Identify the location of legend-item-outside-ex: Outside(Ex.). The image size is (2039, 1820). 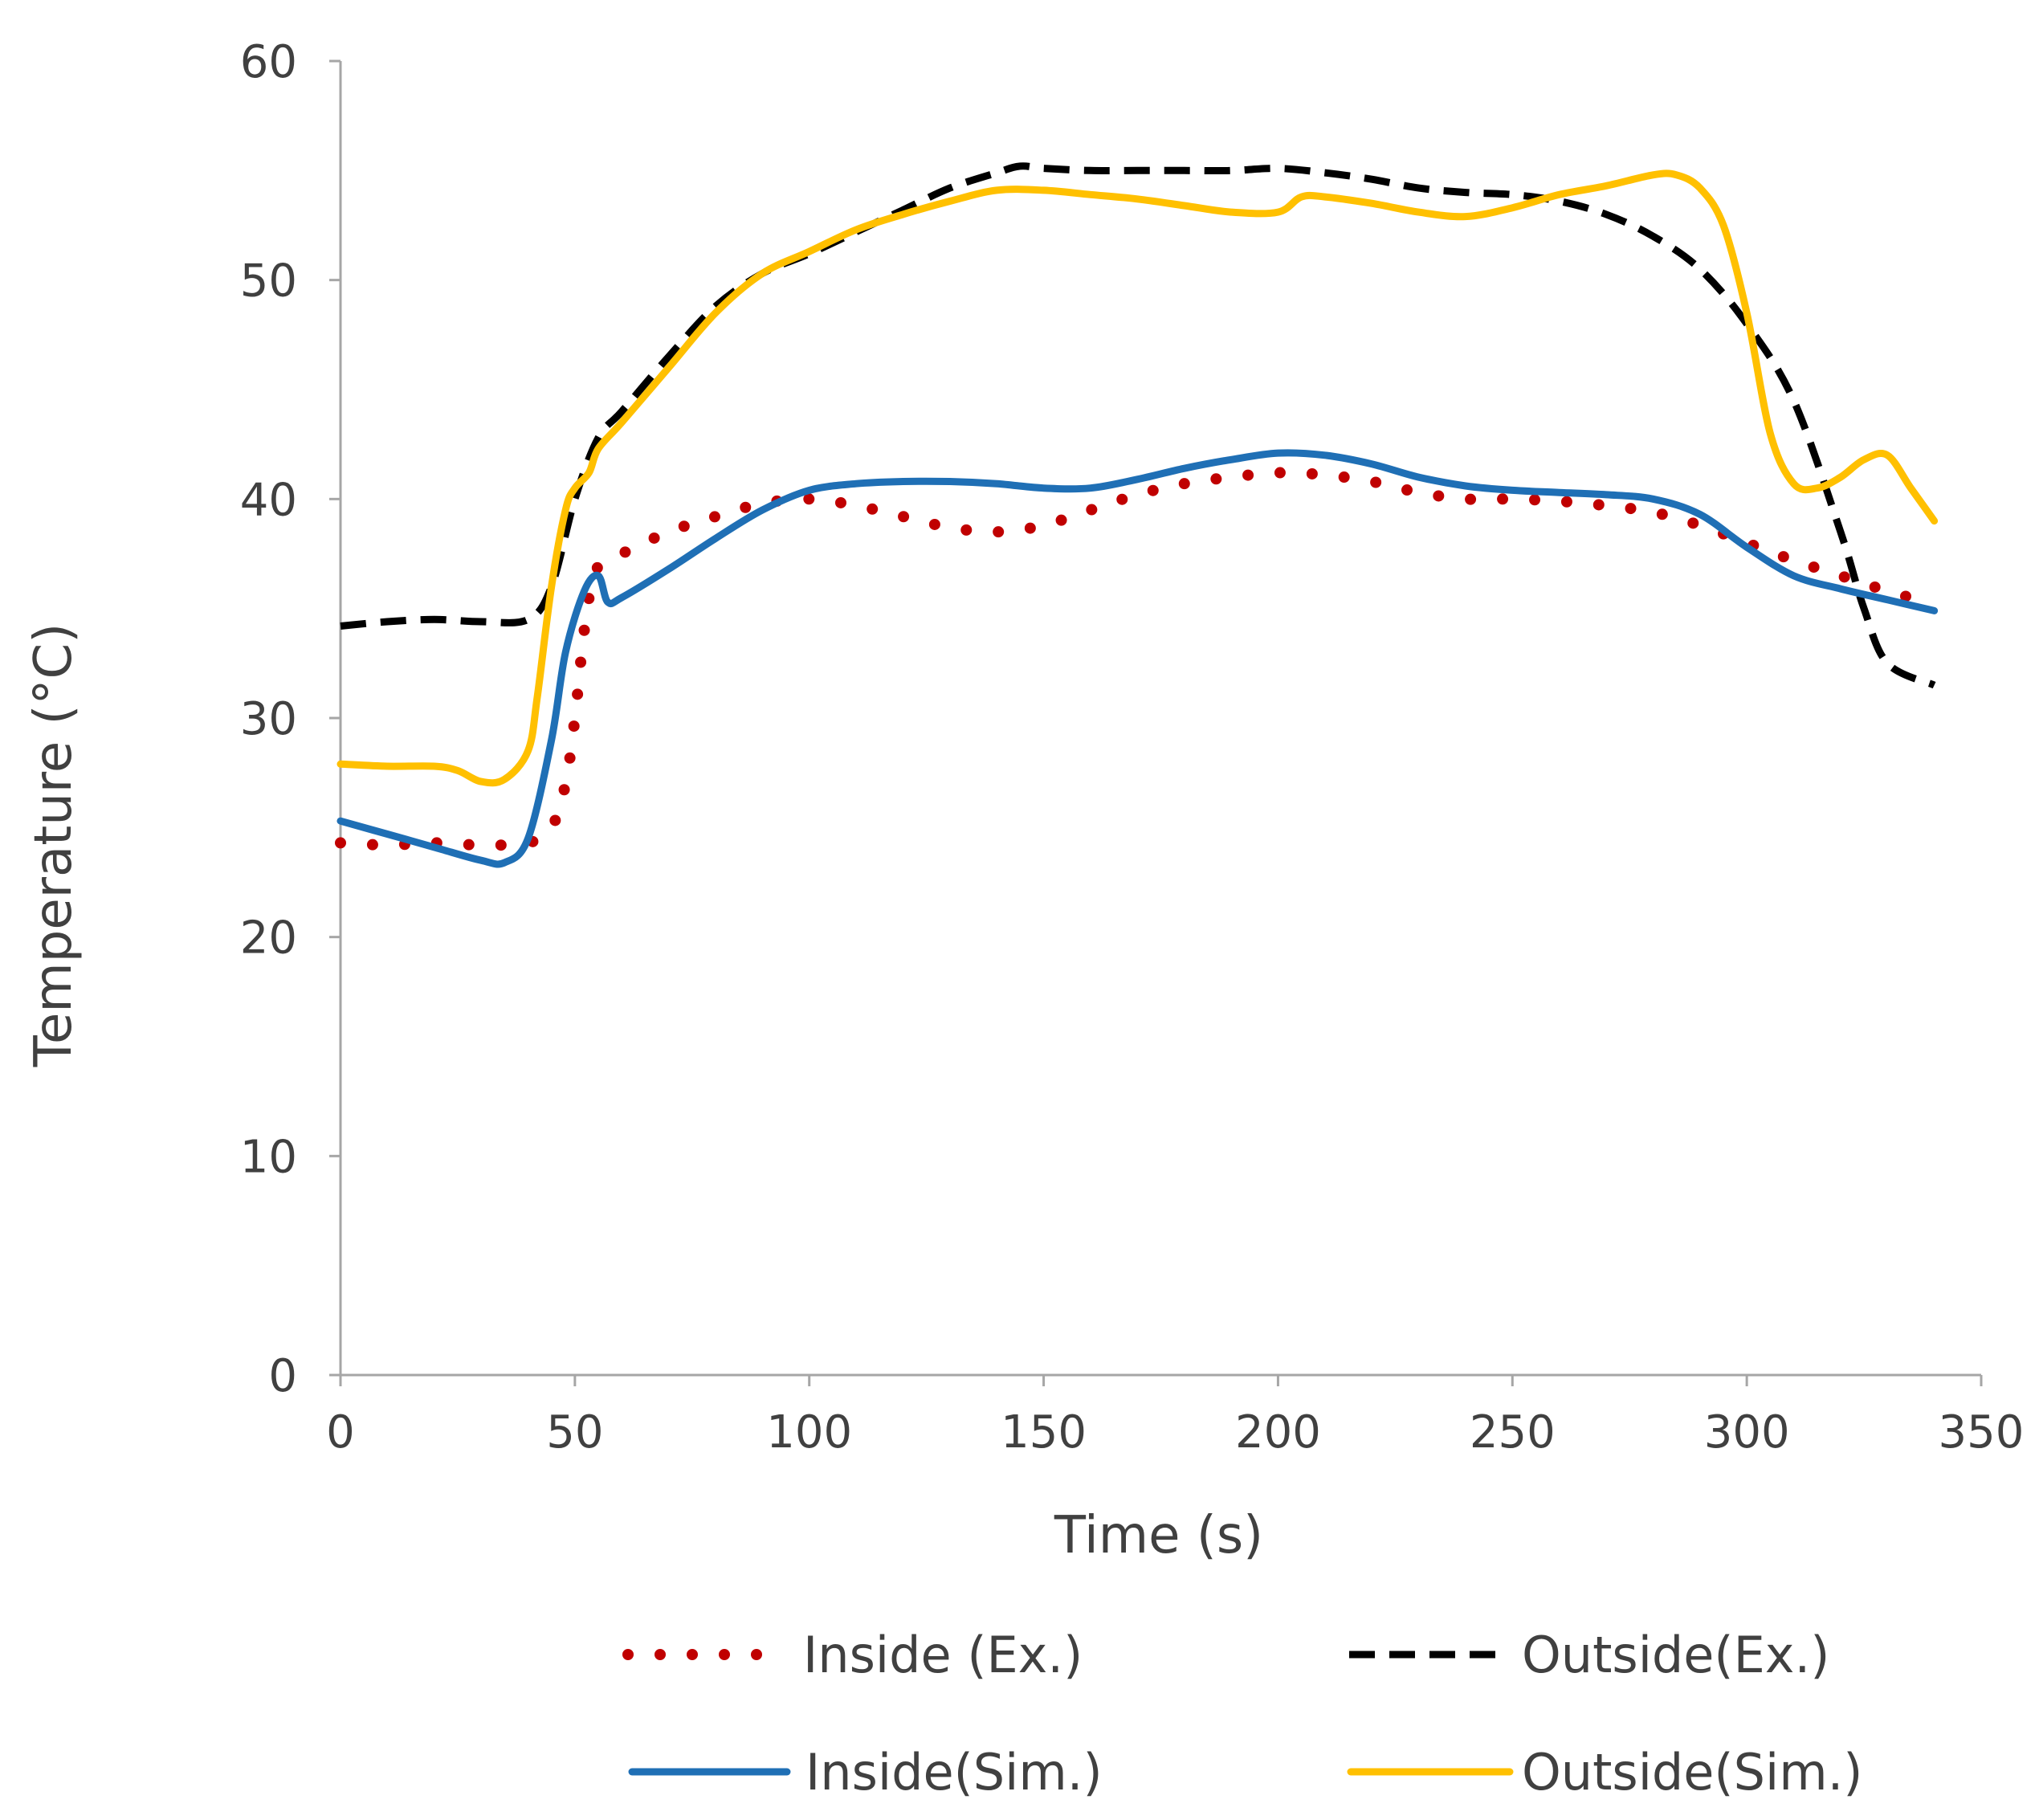
(1589, 1655).